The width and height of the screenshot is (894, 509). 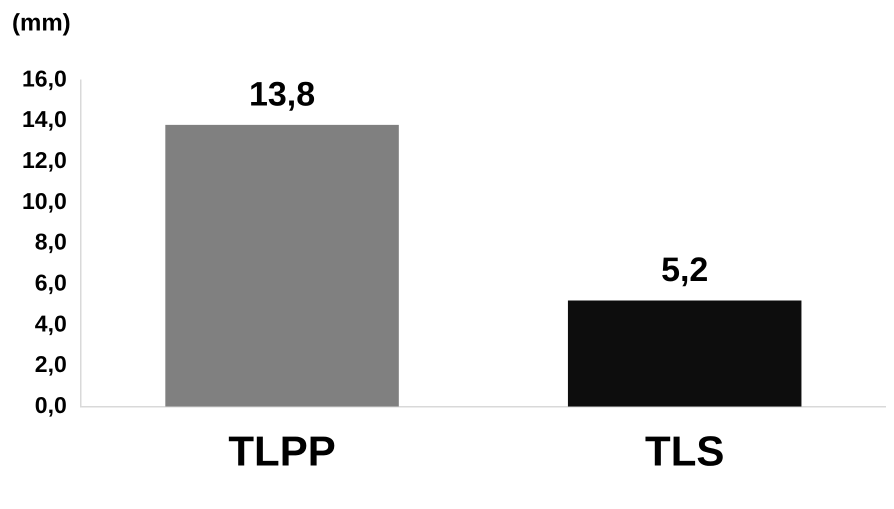 I want to click on y-tick-label: 8,0, so click(x=50, y=241).